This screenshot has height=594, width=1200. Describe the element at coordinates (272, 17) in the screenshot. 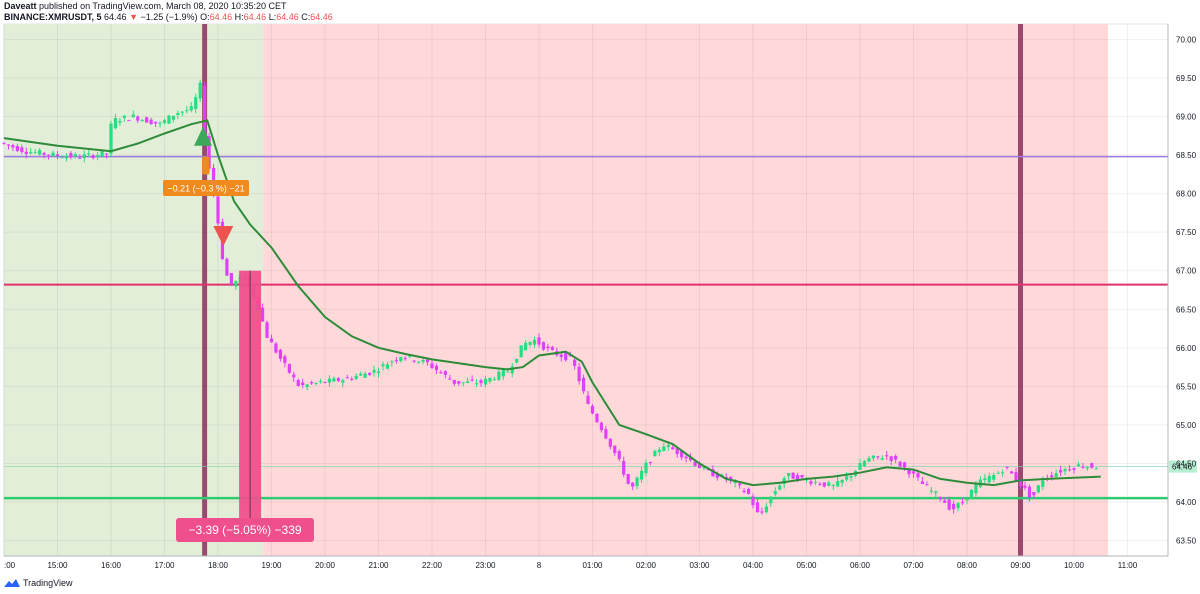

I see `low-label: L:` at that location.